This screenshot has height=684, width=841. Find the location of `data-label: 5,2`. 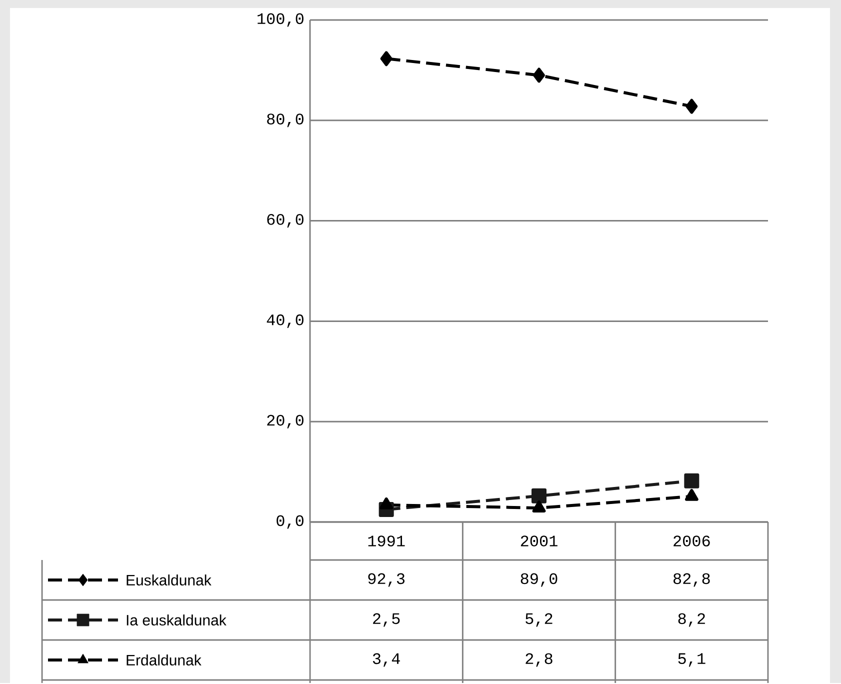

data-label: 5,2 is located at coordinates (539, 620).